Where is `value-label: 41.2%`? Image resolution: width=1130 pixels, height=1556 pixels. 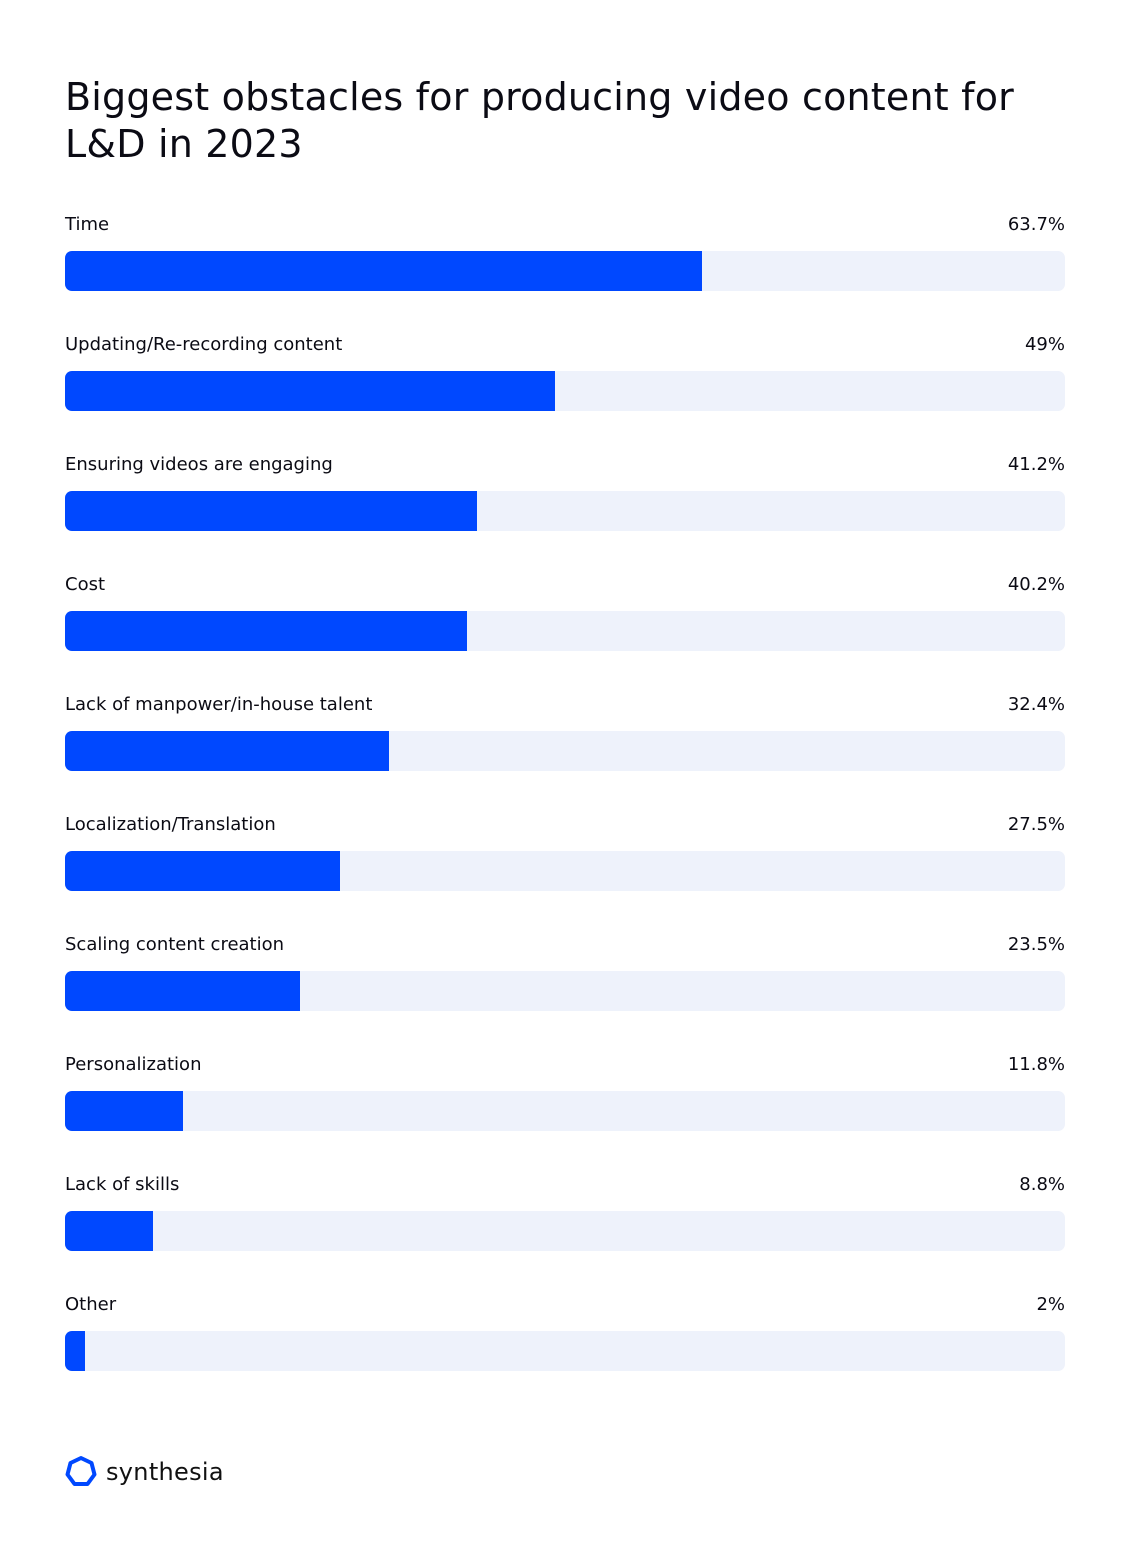
value-label: 41.2% is located at coordinates (1036, 464).